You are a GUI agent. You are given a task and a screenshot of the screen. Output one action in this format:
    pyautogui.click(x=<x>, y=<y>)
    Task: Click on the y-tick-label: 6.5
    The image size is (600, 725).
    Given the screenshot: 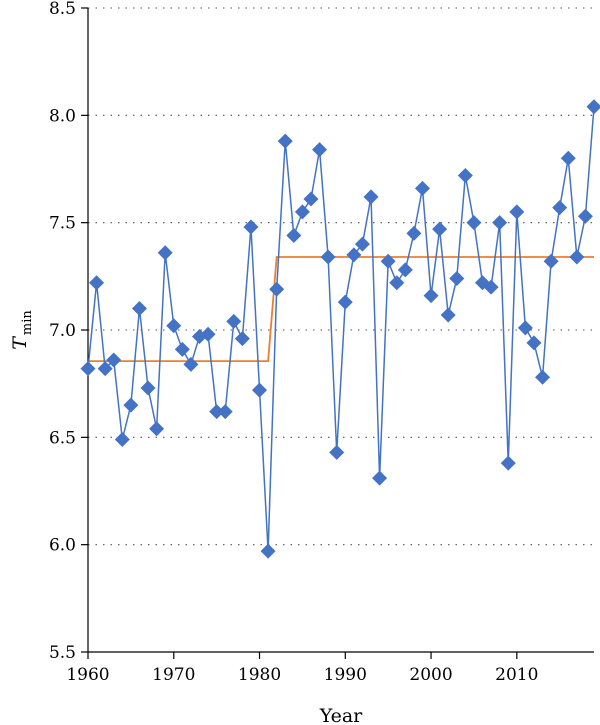 What is the action you would take?
    pyautogui.click(x=62, y=438)
    